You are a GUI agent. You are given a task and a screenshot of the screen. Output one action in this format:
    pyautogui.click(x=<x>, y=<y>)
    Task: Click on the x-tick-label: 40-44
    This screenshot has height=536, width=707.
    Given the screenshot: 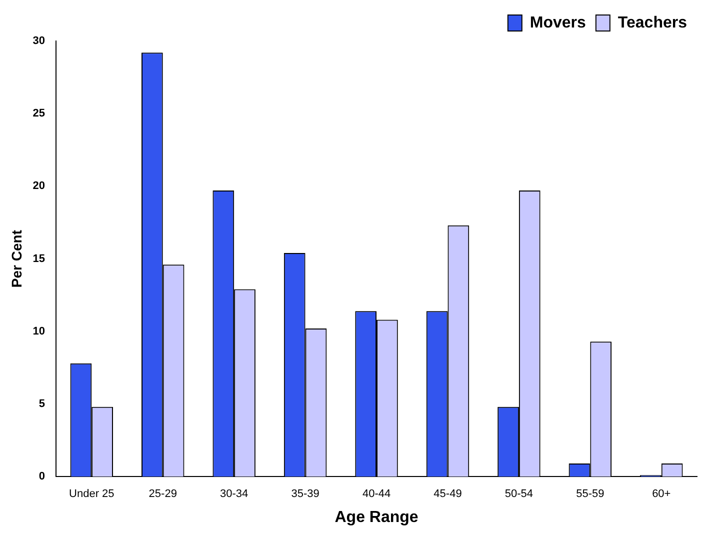 What is the action you would take?
    pyautogui.click(x=376, y=494)
    